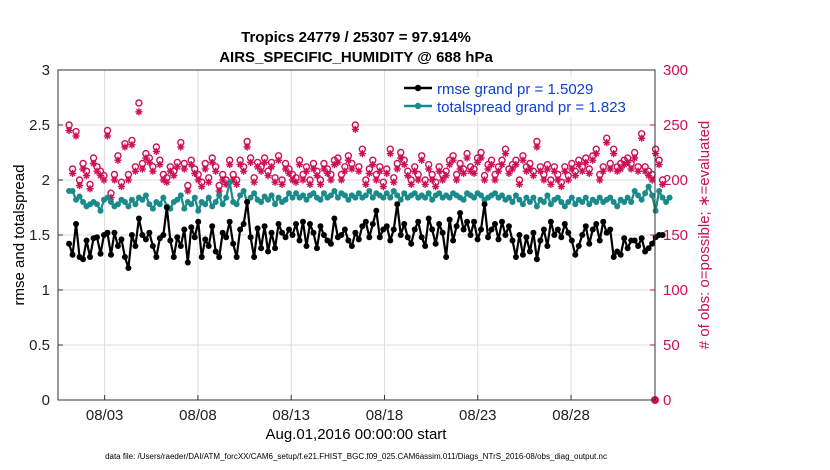 The width and height of the screenshot is (830, 470). Describe the element at coordinates (675, 70) in the screenshot. I see `y-tick-label-right: 300` at that location.